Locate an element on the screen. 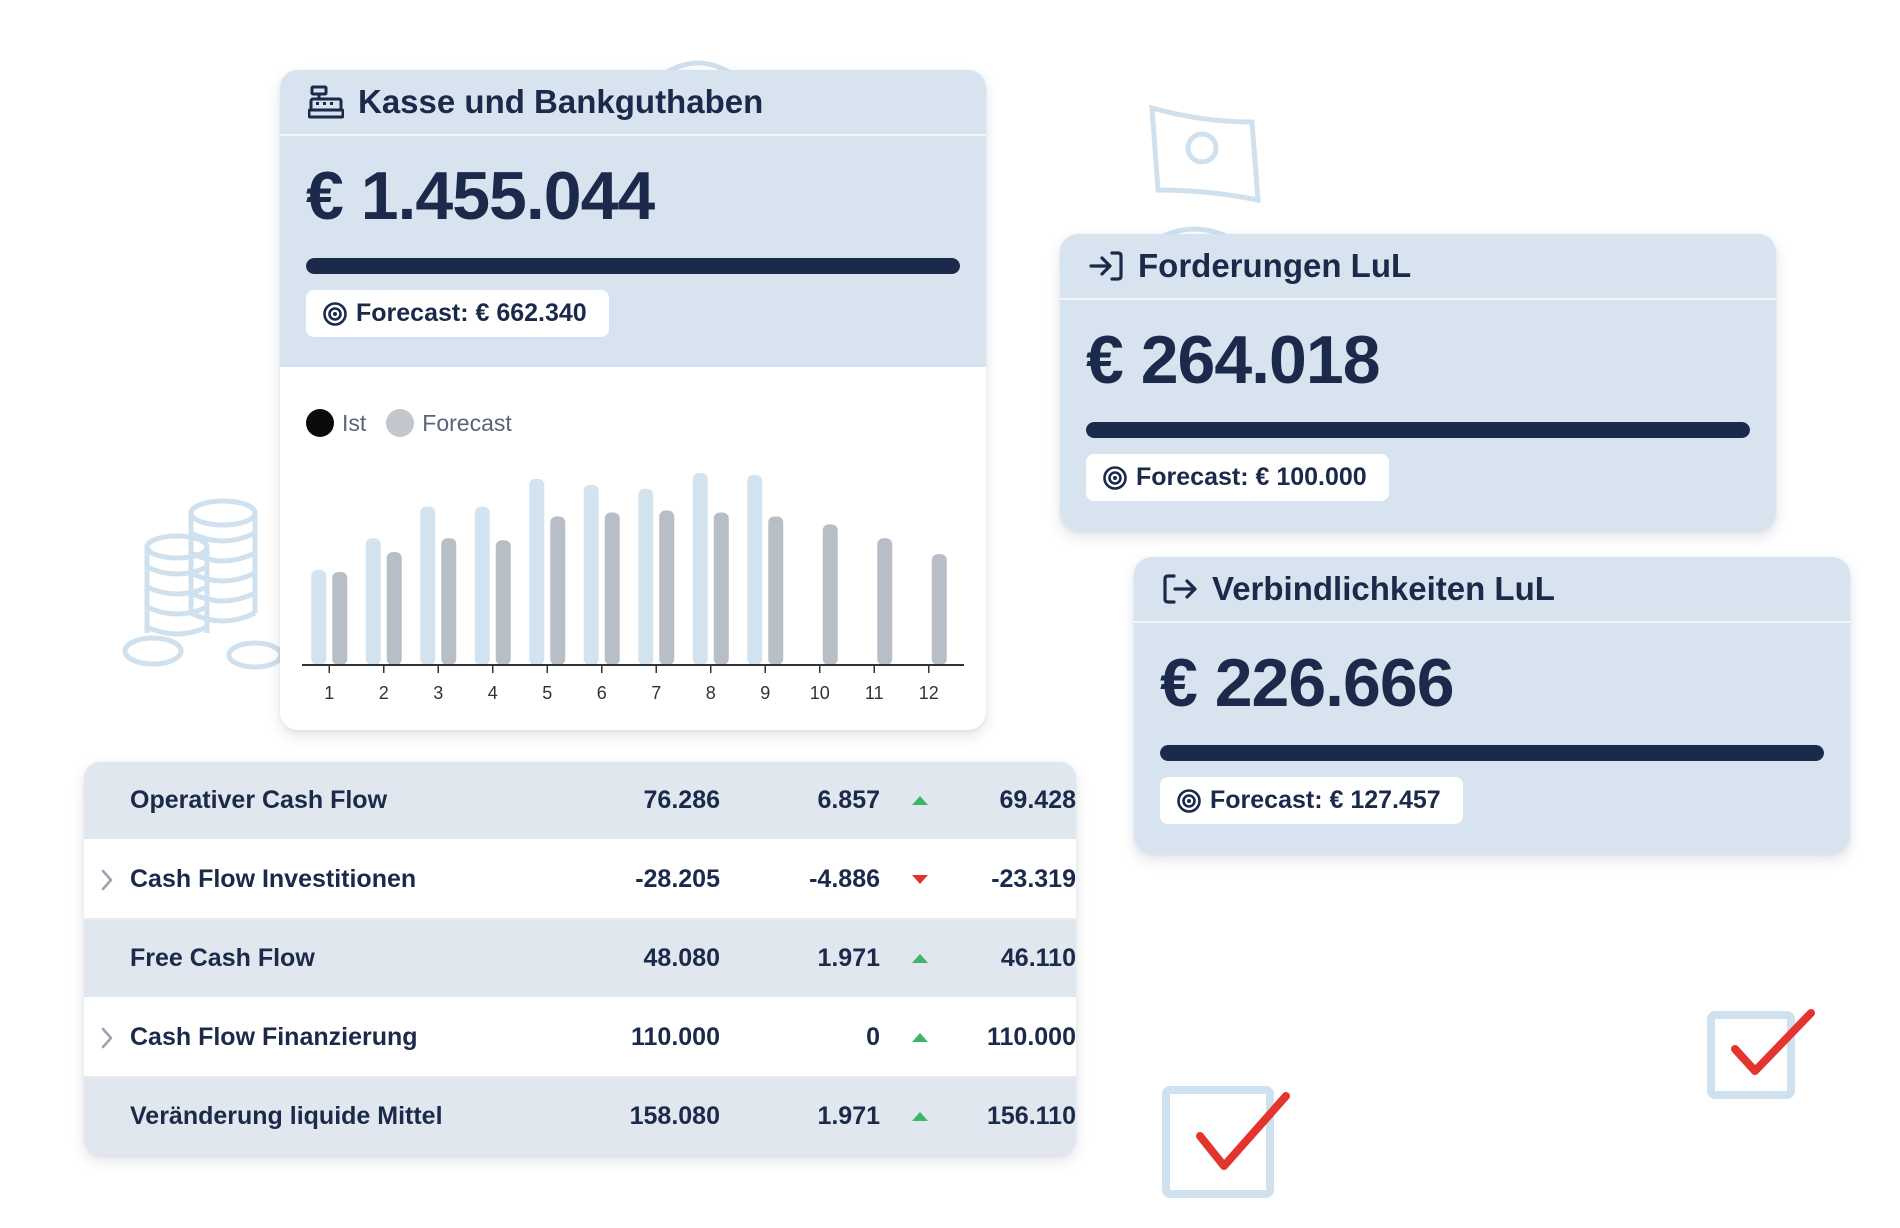 This screenshot has width=1900, height=1228. legend-item-forecast: Forecast is located at coordinates (449, 423).